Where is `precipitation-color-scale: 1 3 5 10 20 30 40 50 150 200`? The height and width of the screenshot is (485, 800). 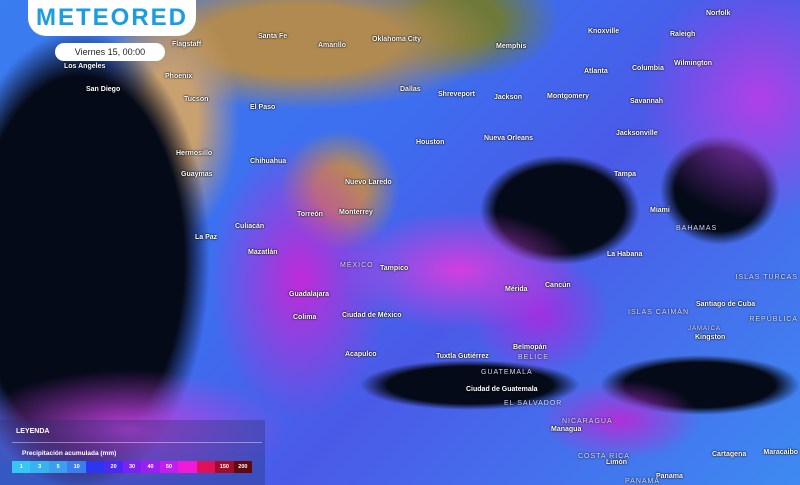
precipitation-color-scale: 1 3 5 10 20 30 40 50 150 200 is located at coordinates (132, 467).